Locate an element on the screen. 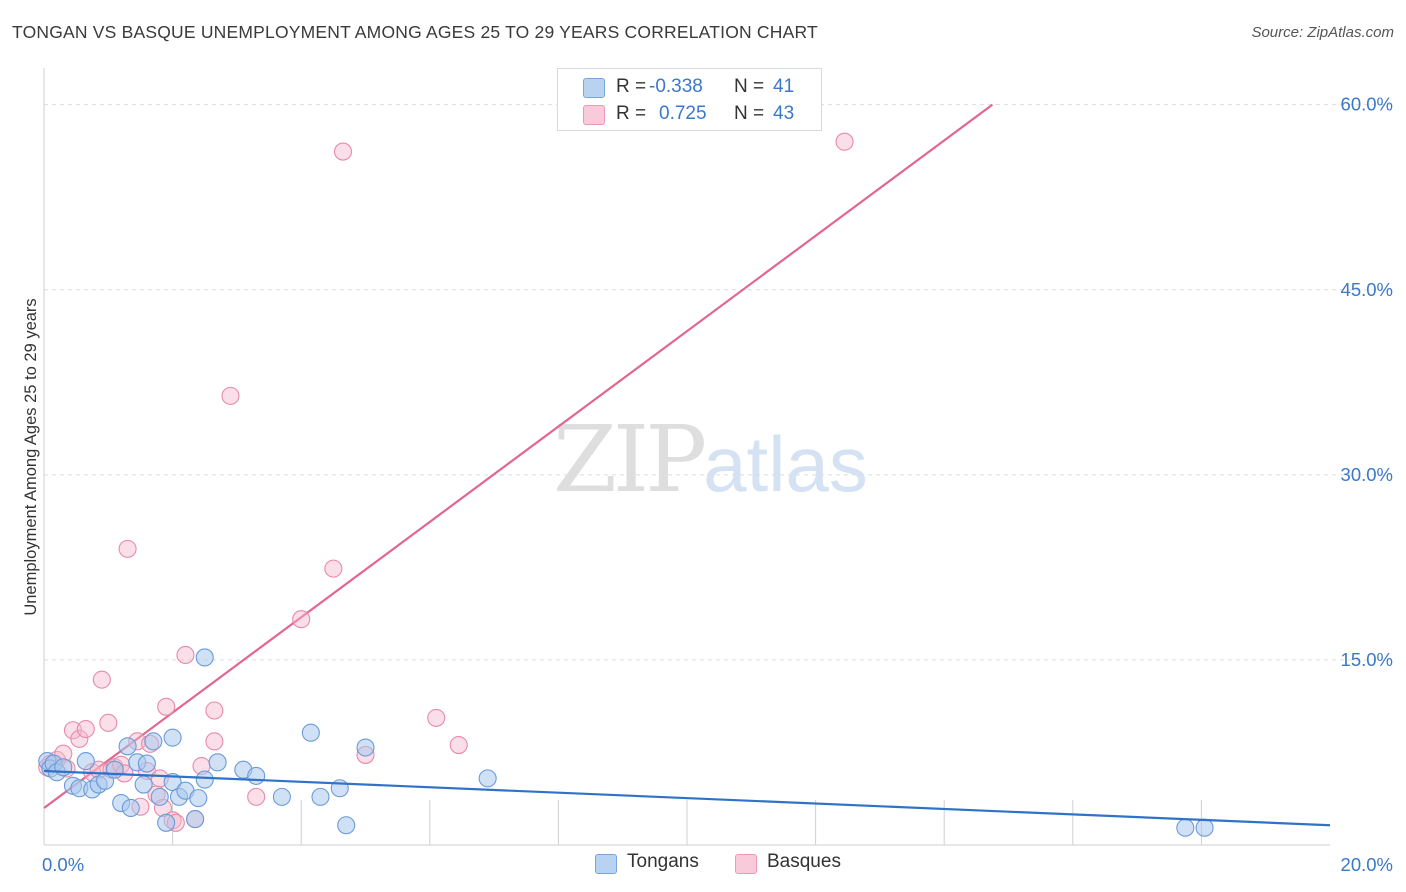 Image resolution: width=1406 pixels, height=892 pixels. watermark: ZIPatlas is located at coordinates (710, 459).